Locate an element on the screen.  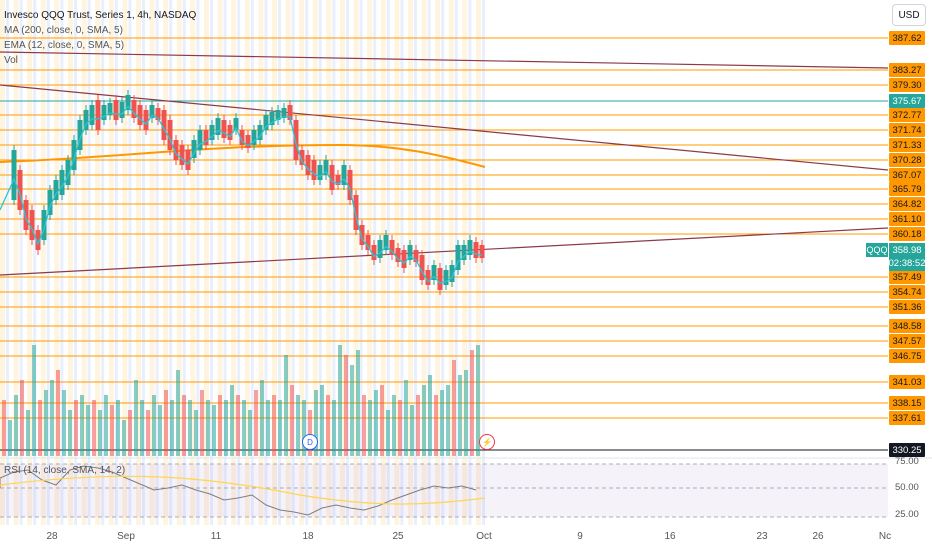
rsi-label: RSI (14, close, SMA, 14, 2) is located at coordinates (65, 470).